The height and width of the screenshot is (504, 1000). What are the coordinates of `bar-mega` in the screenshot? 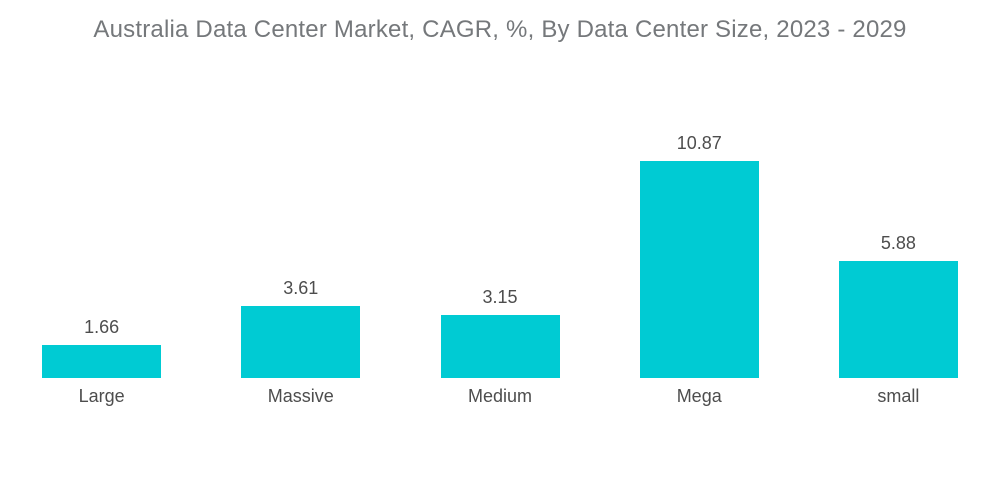 It's located at (699, 269).